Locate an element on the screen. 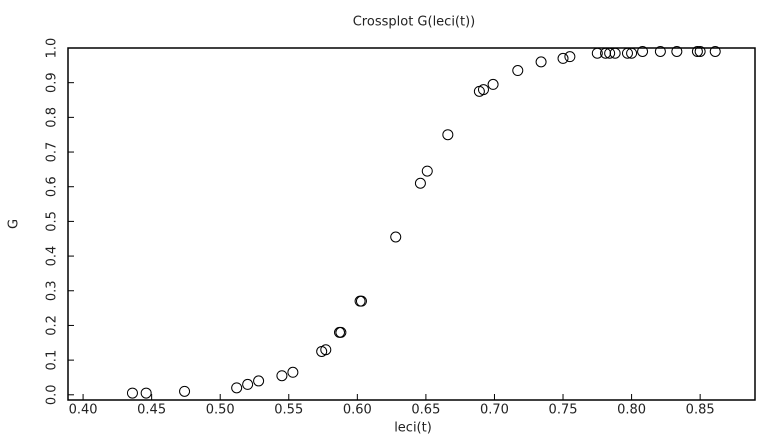  y-tick-label: 0.8 is located at coordinates (52, 117).